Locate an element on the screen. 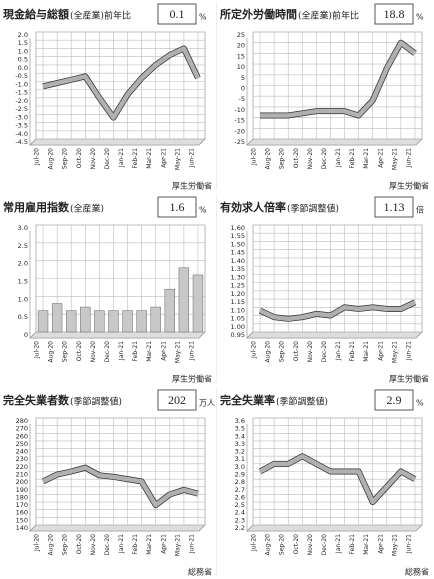  y-tick-label: 1.45 is located at coordinates (238, 253).